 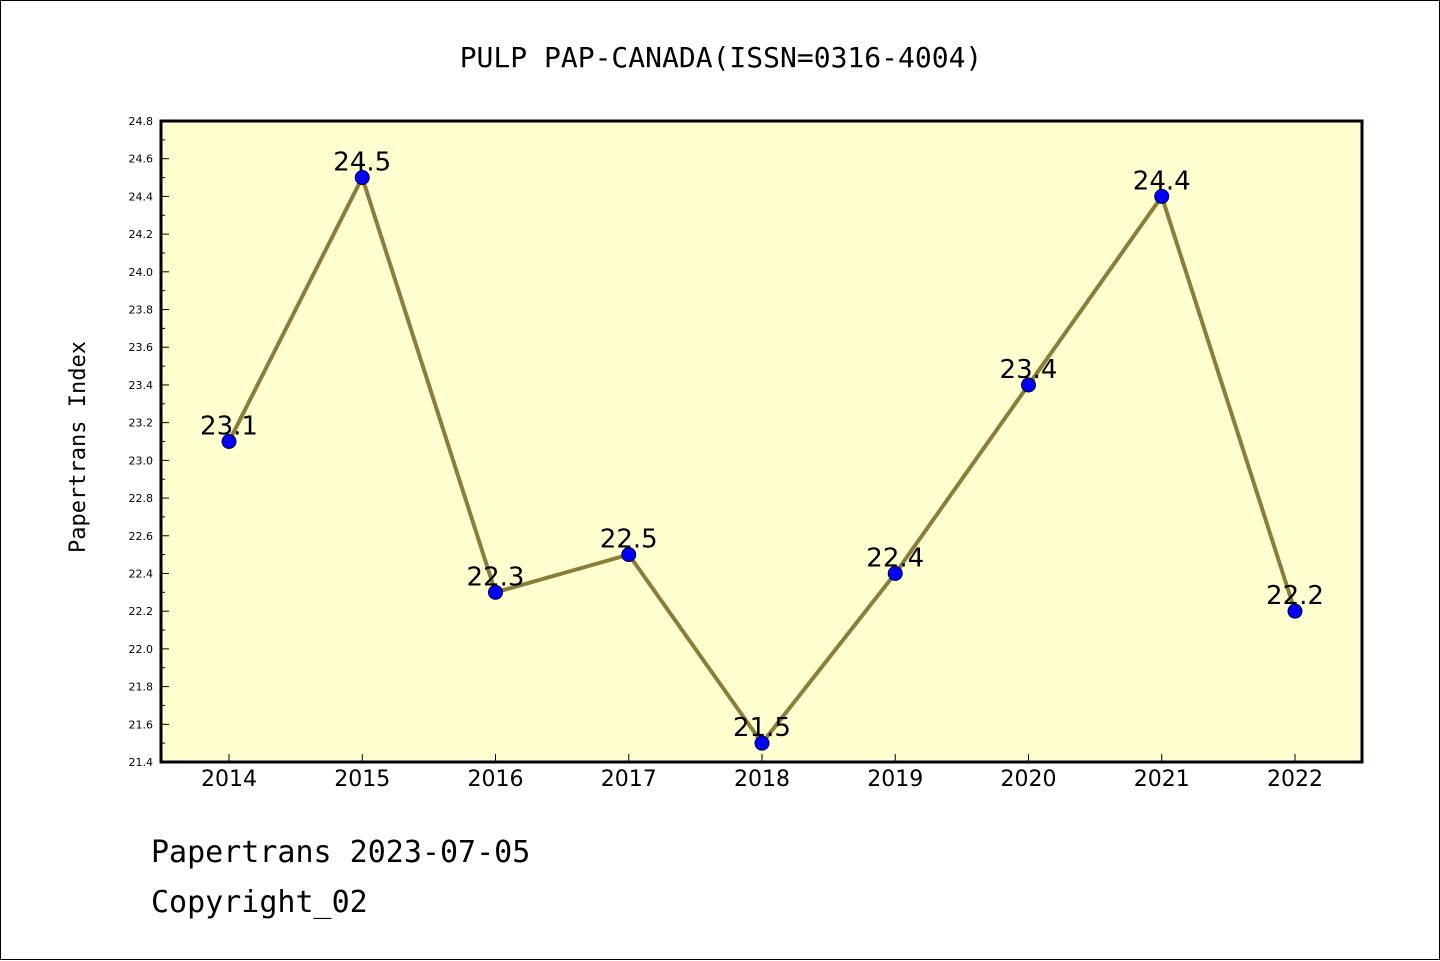 I want to click on chart-title: PULP PAP-CANADA(ISSN=0316-4004), so click(x=721, y=57).